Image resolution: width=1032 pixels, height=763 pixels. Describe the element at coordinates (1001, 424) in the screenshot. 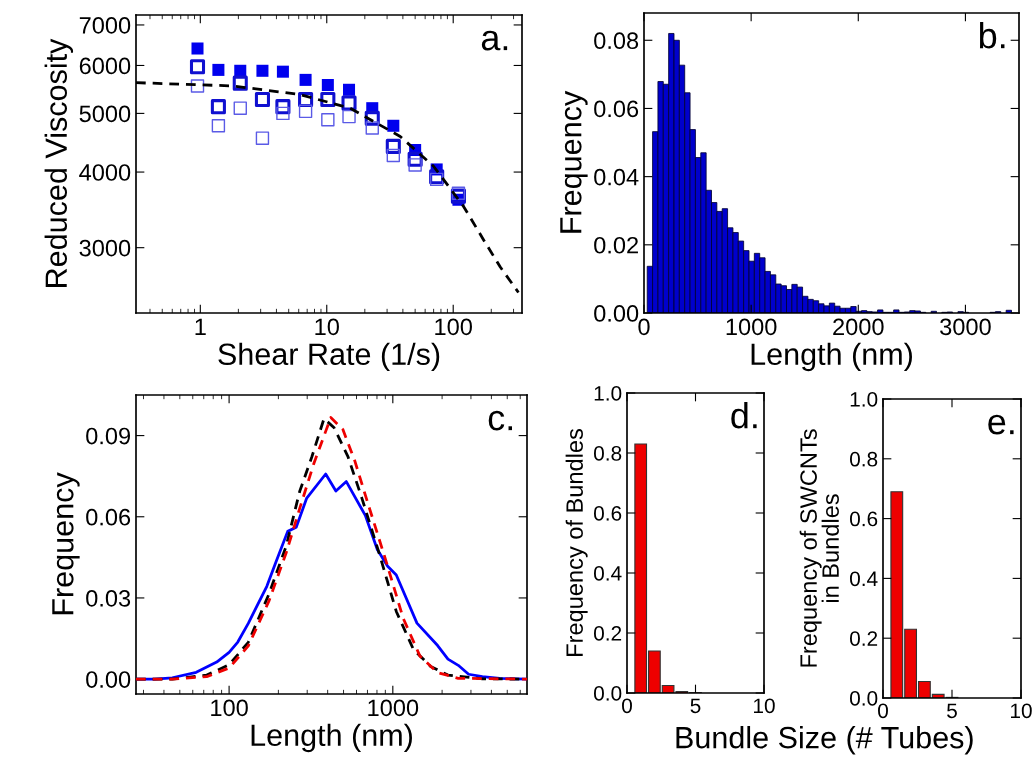

I see `annotation: e.` at that location.